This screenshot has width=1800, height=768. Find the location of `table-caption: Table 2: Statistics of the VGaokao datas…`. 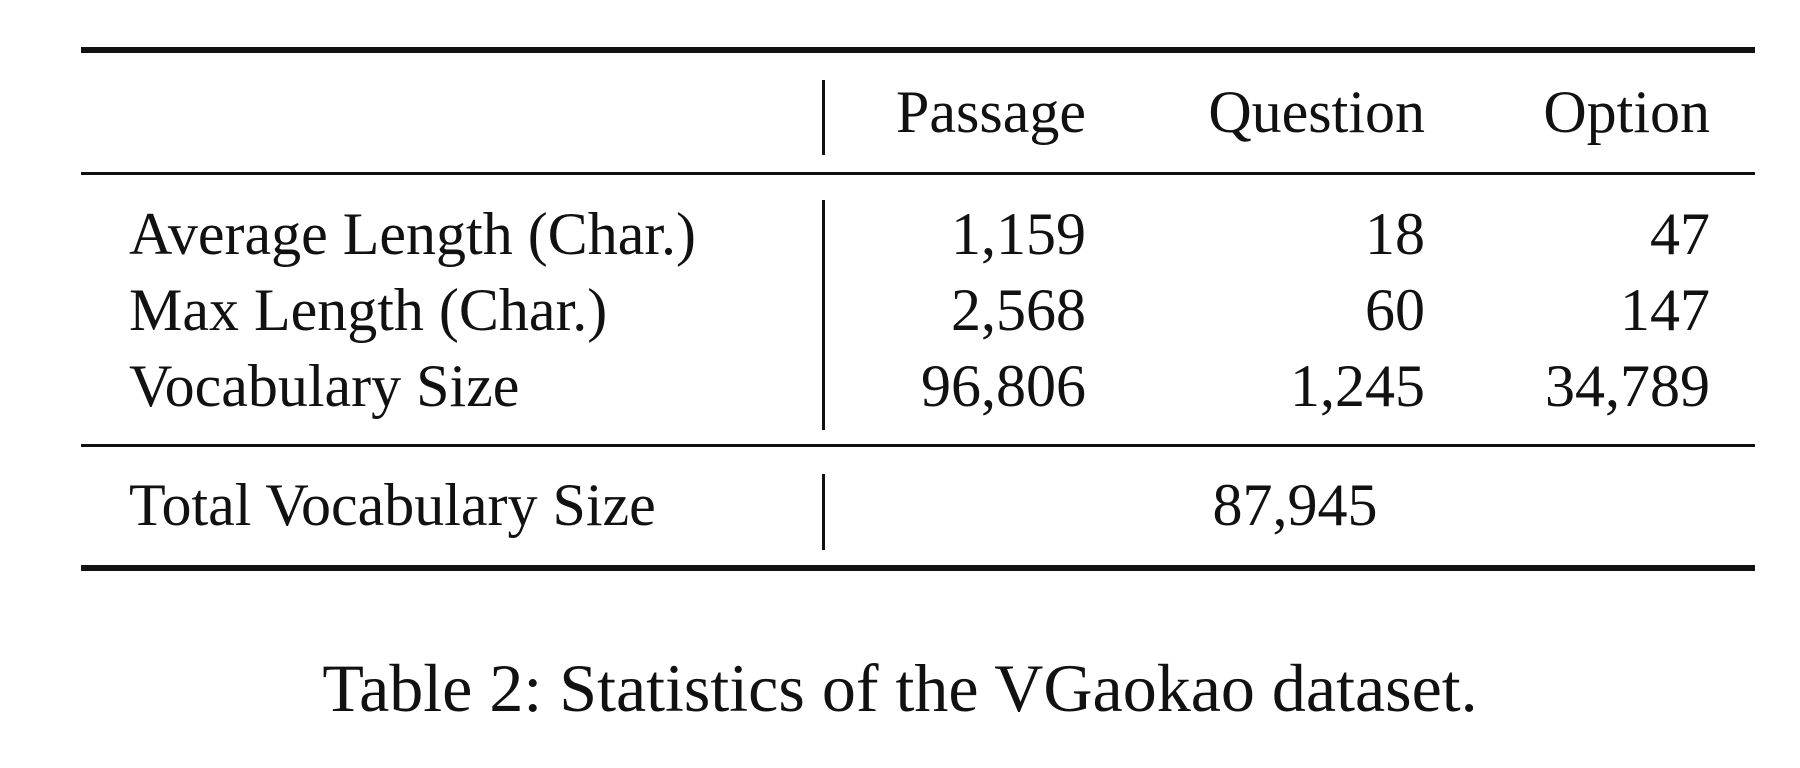

table-caption: Table 2: Statistics of the VGaokao datas… is located at coordinates (900, 688).